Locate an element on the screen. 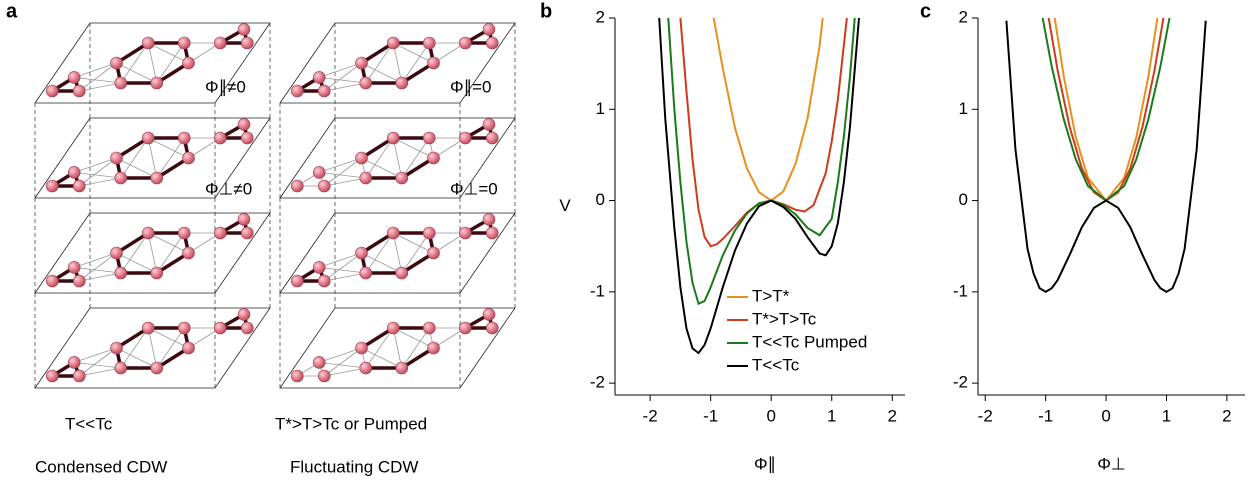 The height and width of the screenshot is (484, 1255). condition: T<<Tc is located at coordinates (89, 423).